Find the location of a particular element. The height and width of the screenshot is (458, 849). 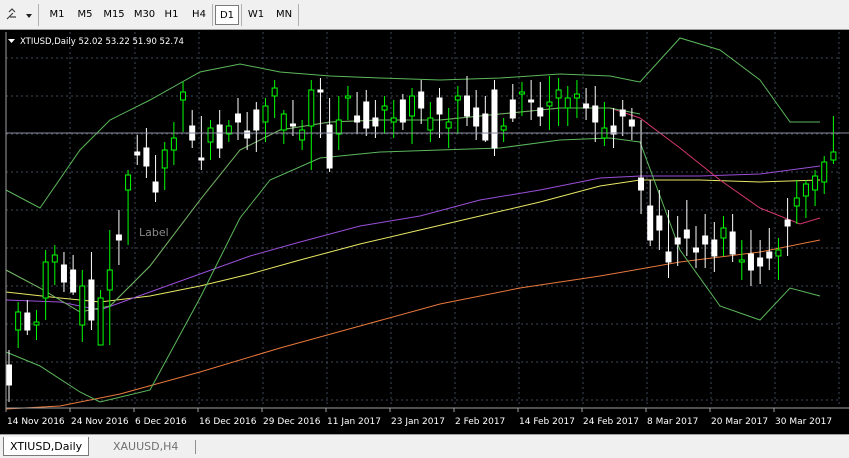

tab-separator is located at coordinates (195, 447).